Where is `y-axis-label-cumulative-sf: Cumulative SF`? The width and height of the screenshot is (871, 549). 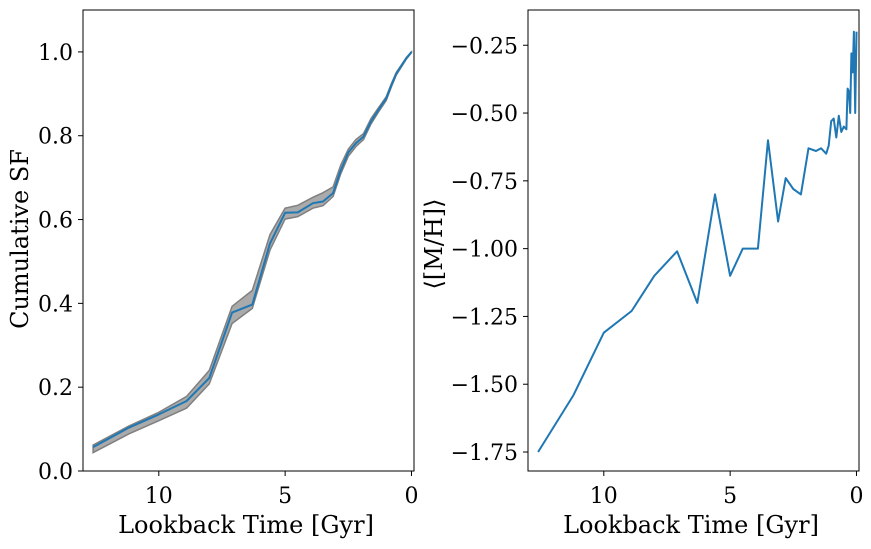 y-axis-label-cumulative-sf: Cumulative SF is located at coordinates (20, 239).